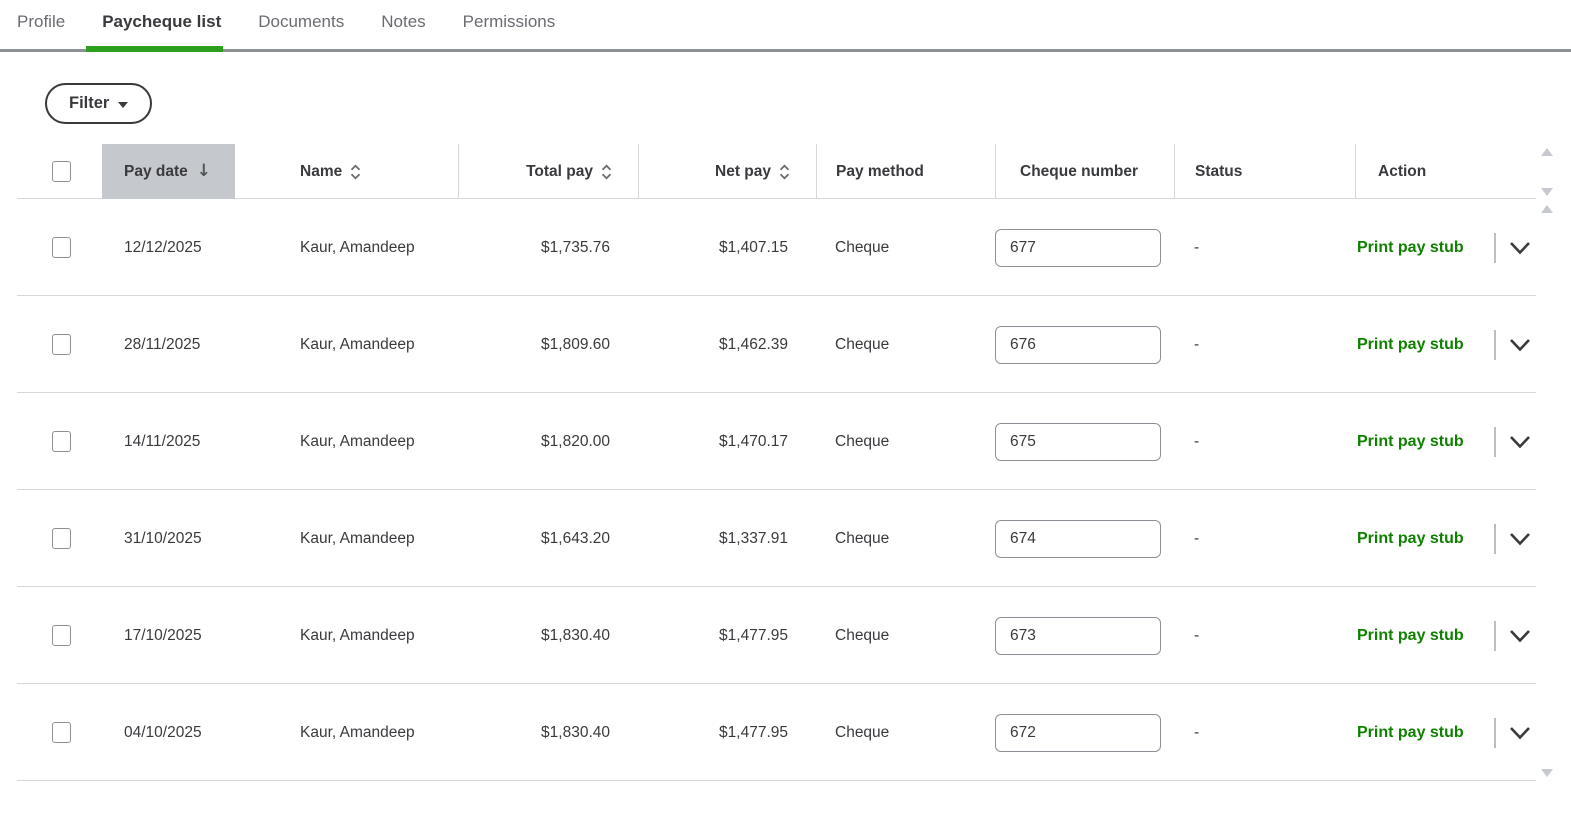 The height and width of the screenshot is (822, 1571). I want to click on column-header-pay-date: Pay date ↓, so click(168, 171).